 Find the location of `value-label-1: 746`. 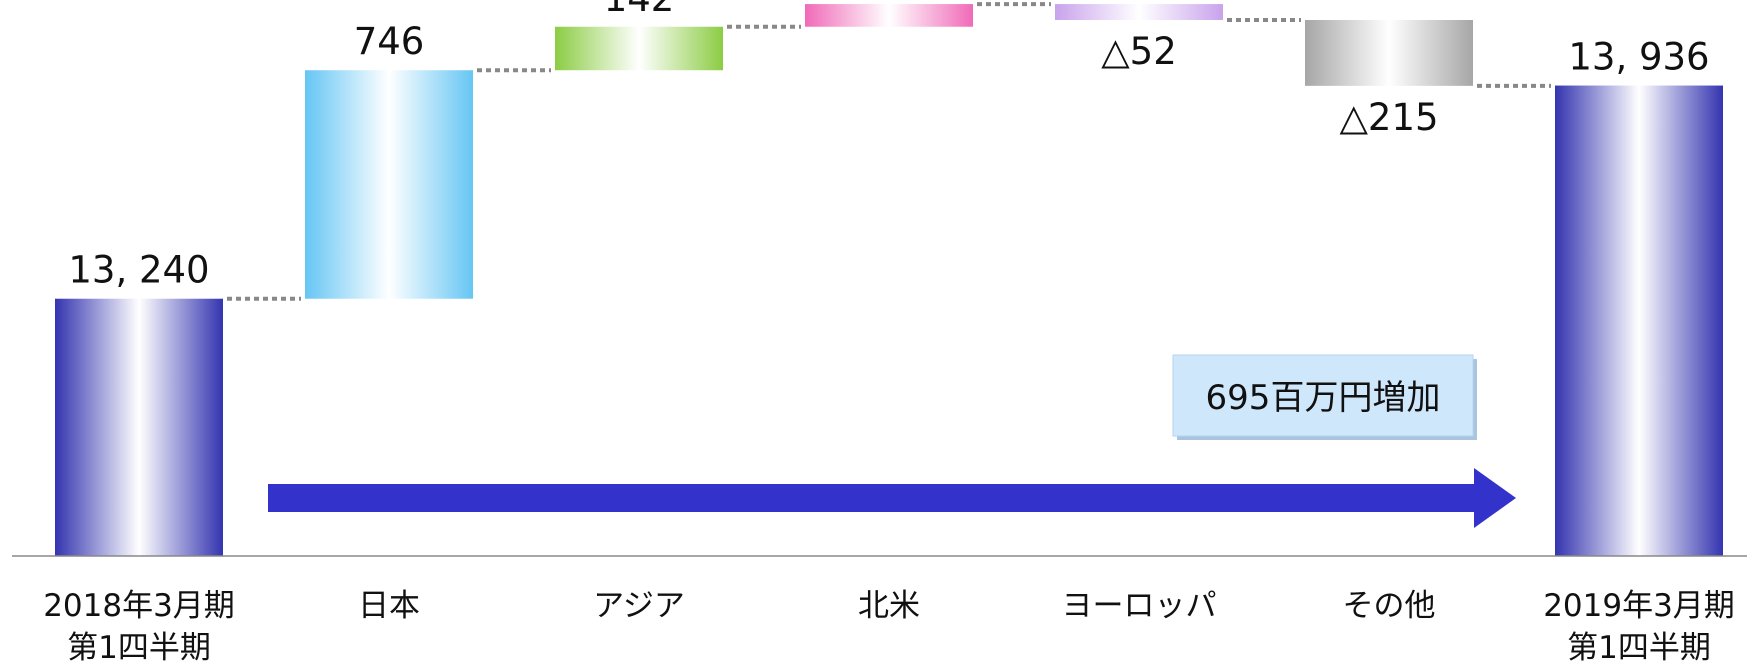

value-label-1: 746 is located at coordinates (389, 41).